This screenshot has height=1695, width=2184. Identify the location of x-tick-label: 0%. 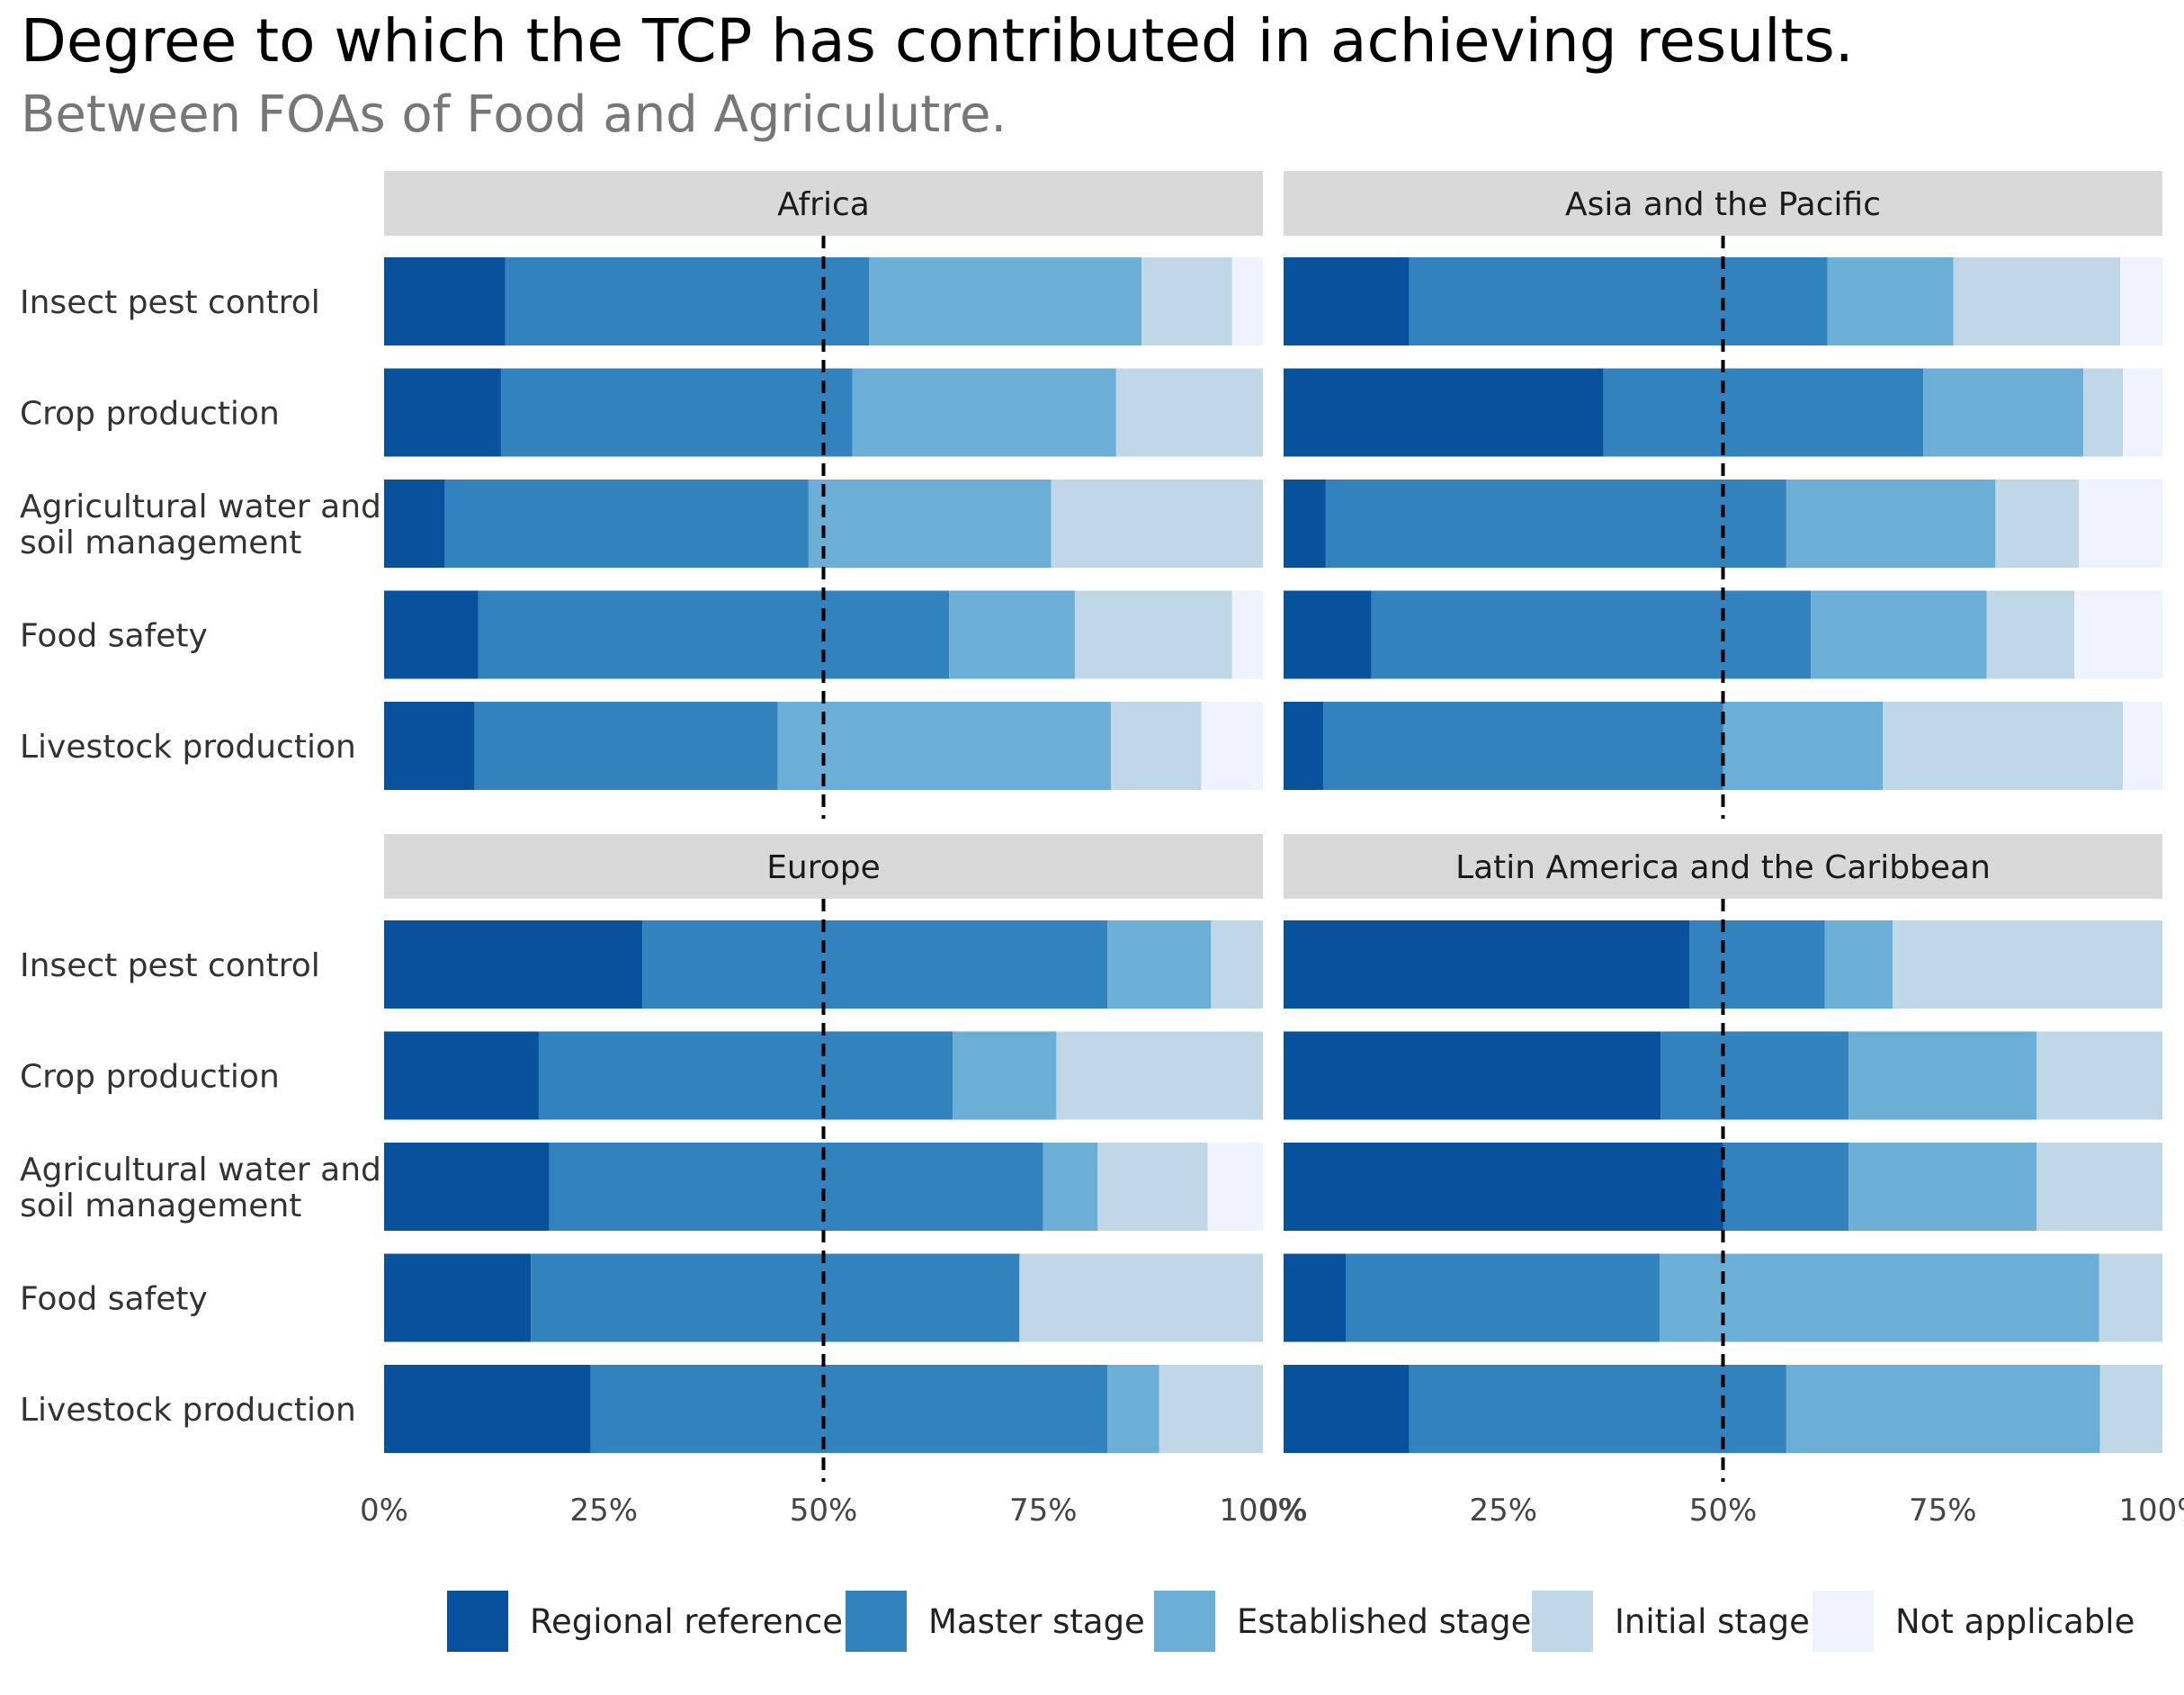
(384, 1511).